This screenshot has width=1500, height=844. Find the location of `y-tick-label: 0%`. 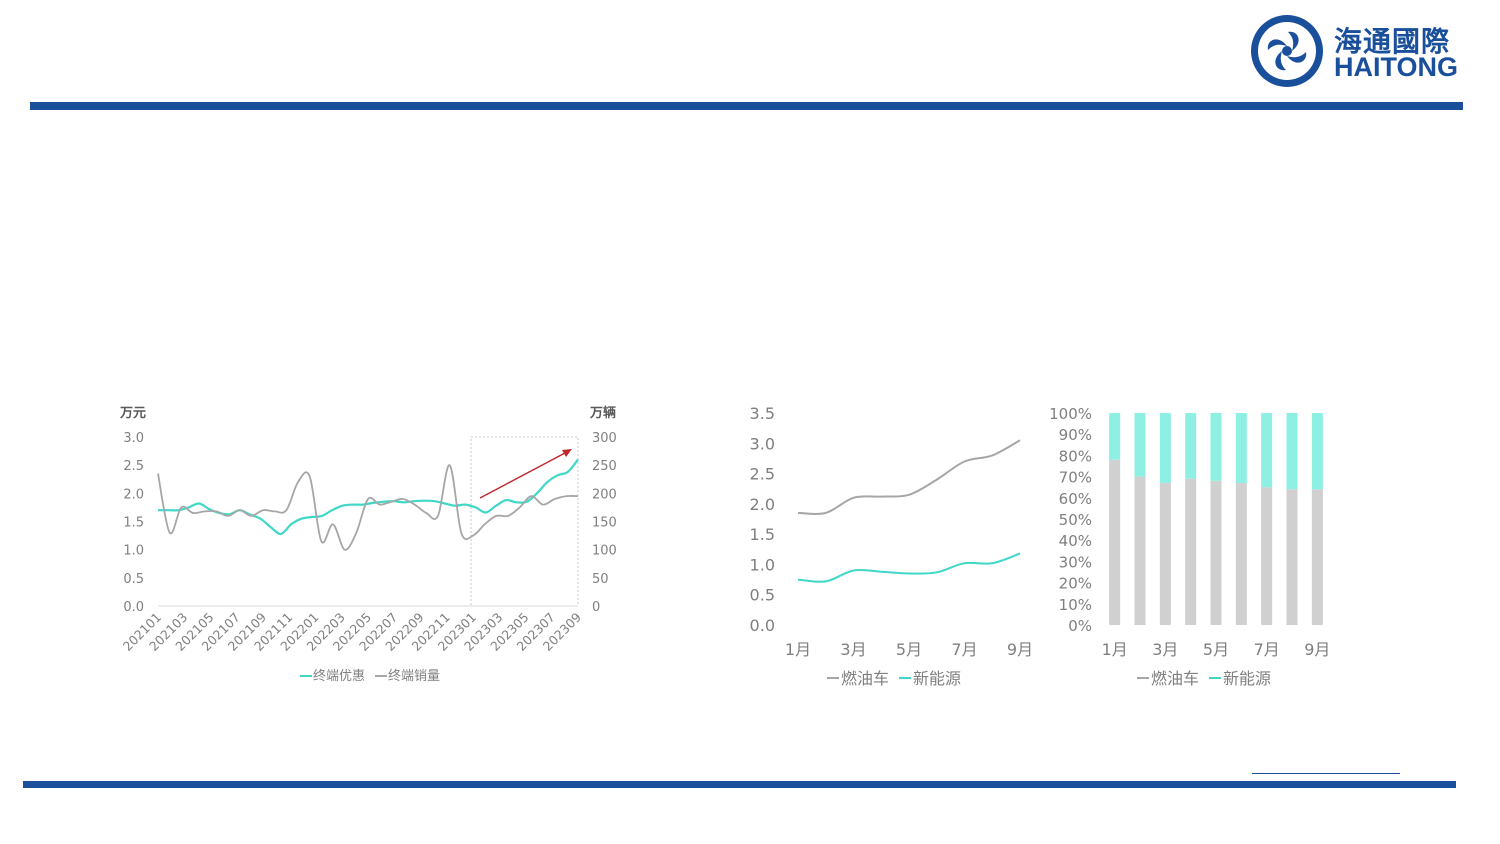

y-tick-label: 0% is located at coordinates (1080, 626).